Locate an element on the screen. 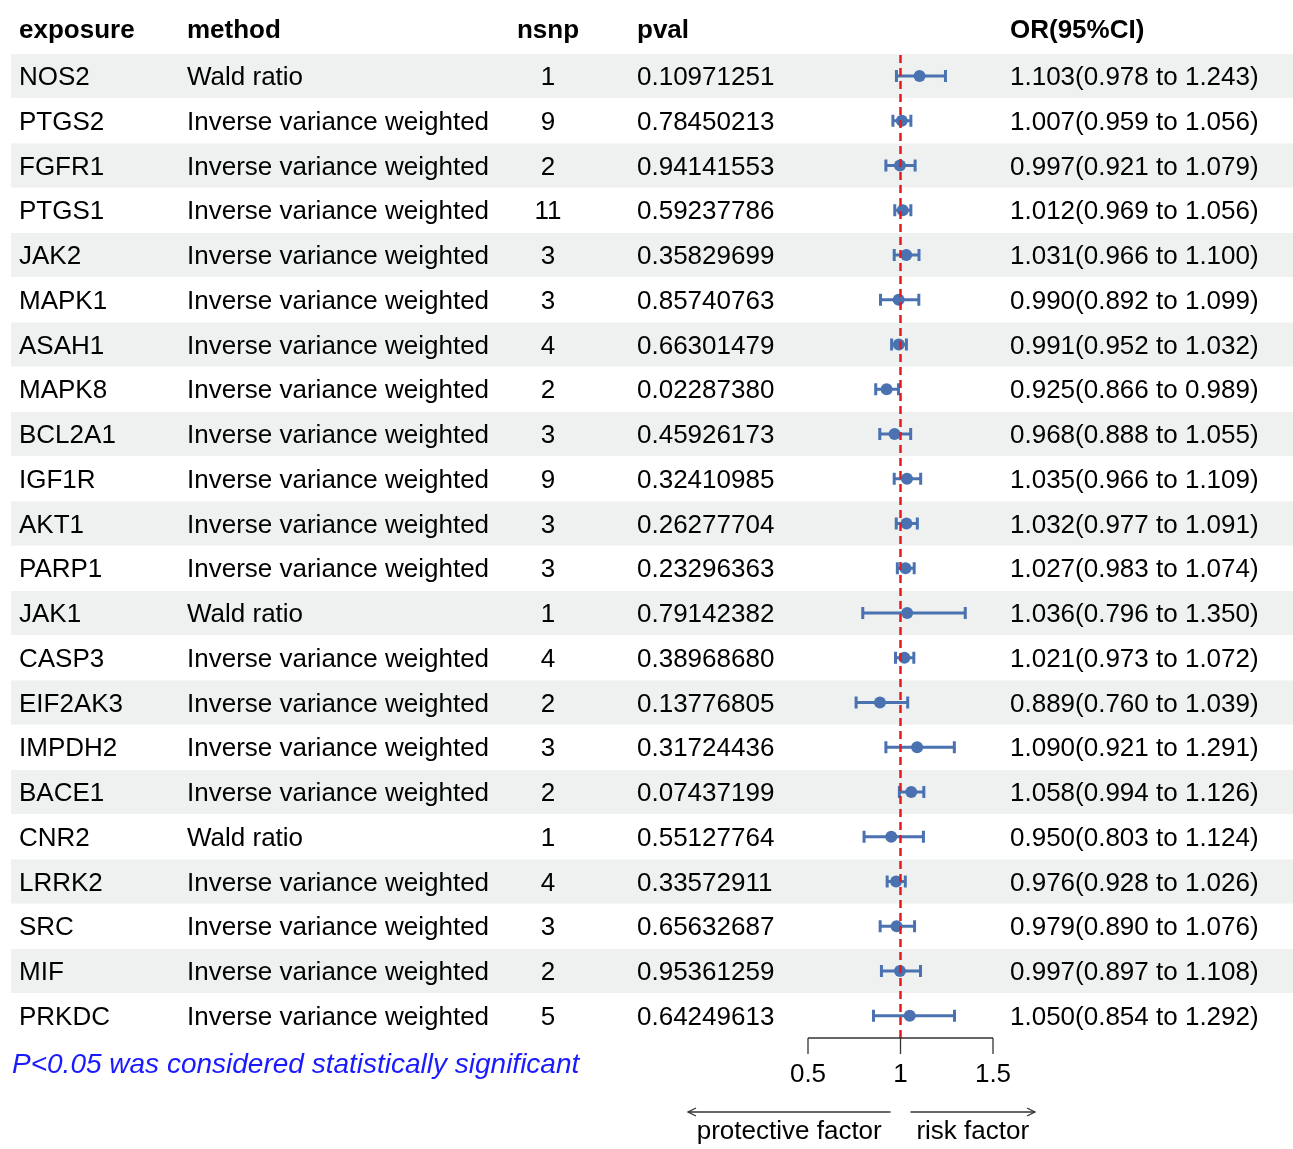 The height and width of the screenshot is (1149, 1293). data-label: 1.032(0.977 to 1.091) is located at coordinates (1134, 523).